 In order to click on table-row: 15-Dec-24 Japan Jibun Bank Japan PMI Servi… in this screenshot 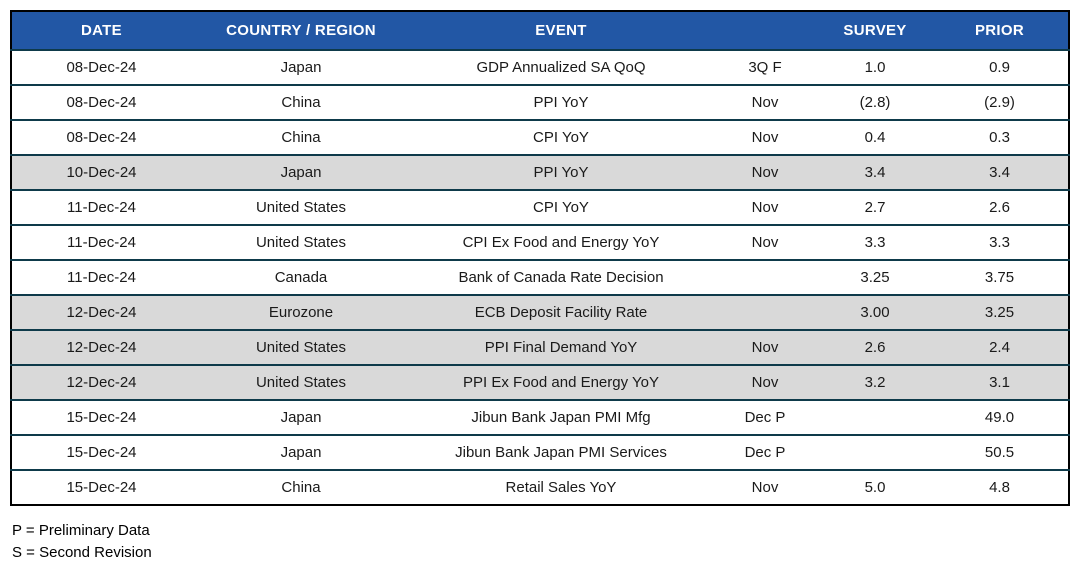, I will do `click(540, 452)`.